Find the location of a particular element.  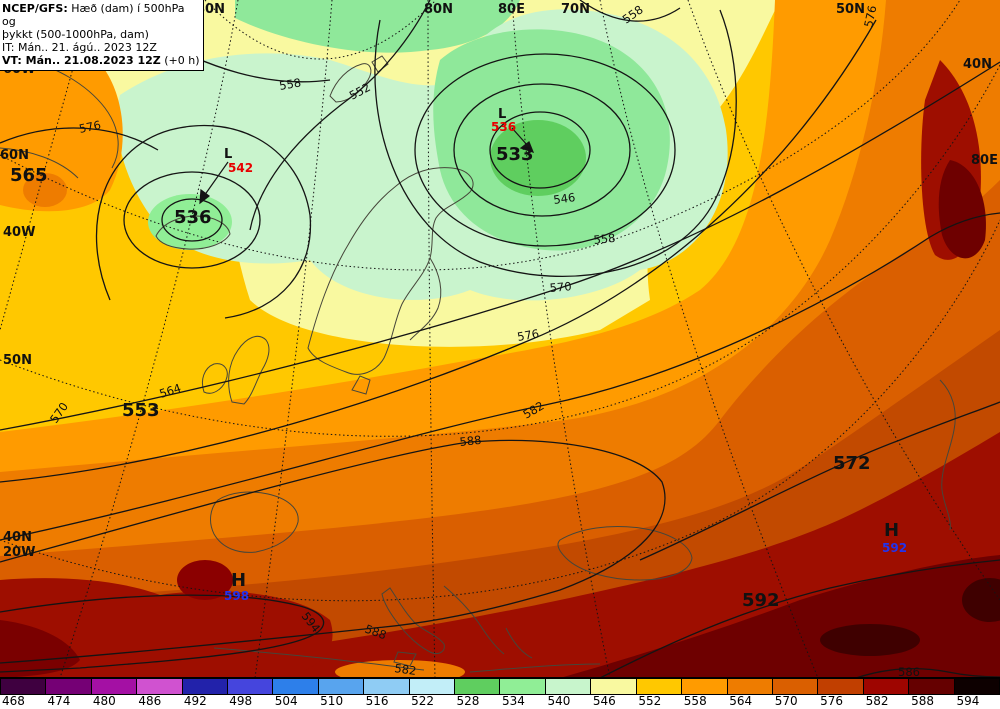

colorbar-tick-label: 510 is located at coordinates (332, 701).